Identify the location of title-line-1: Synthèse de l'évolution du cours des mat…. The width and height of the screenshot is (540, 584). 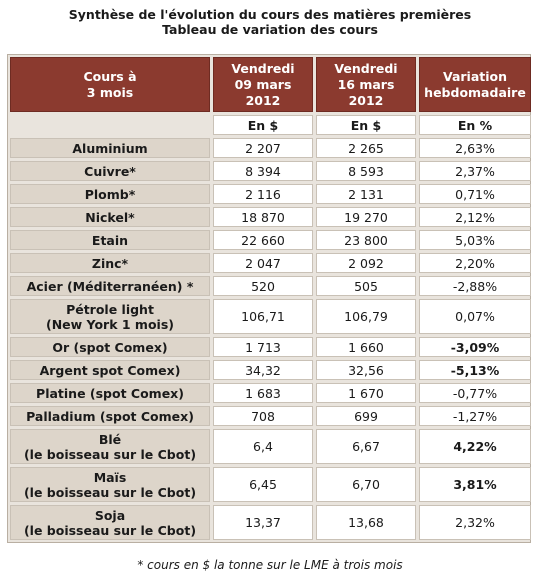
(270, 14).